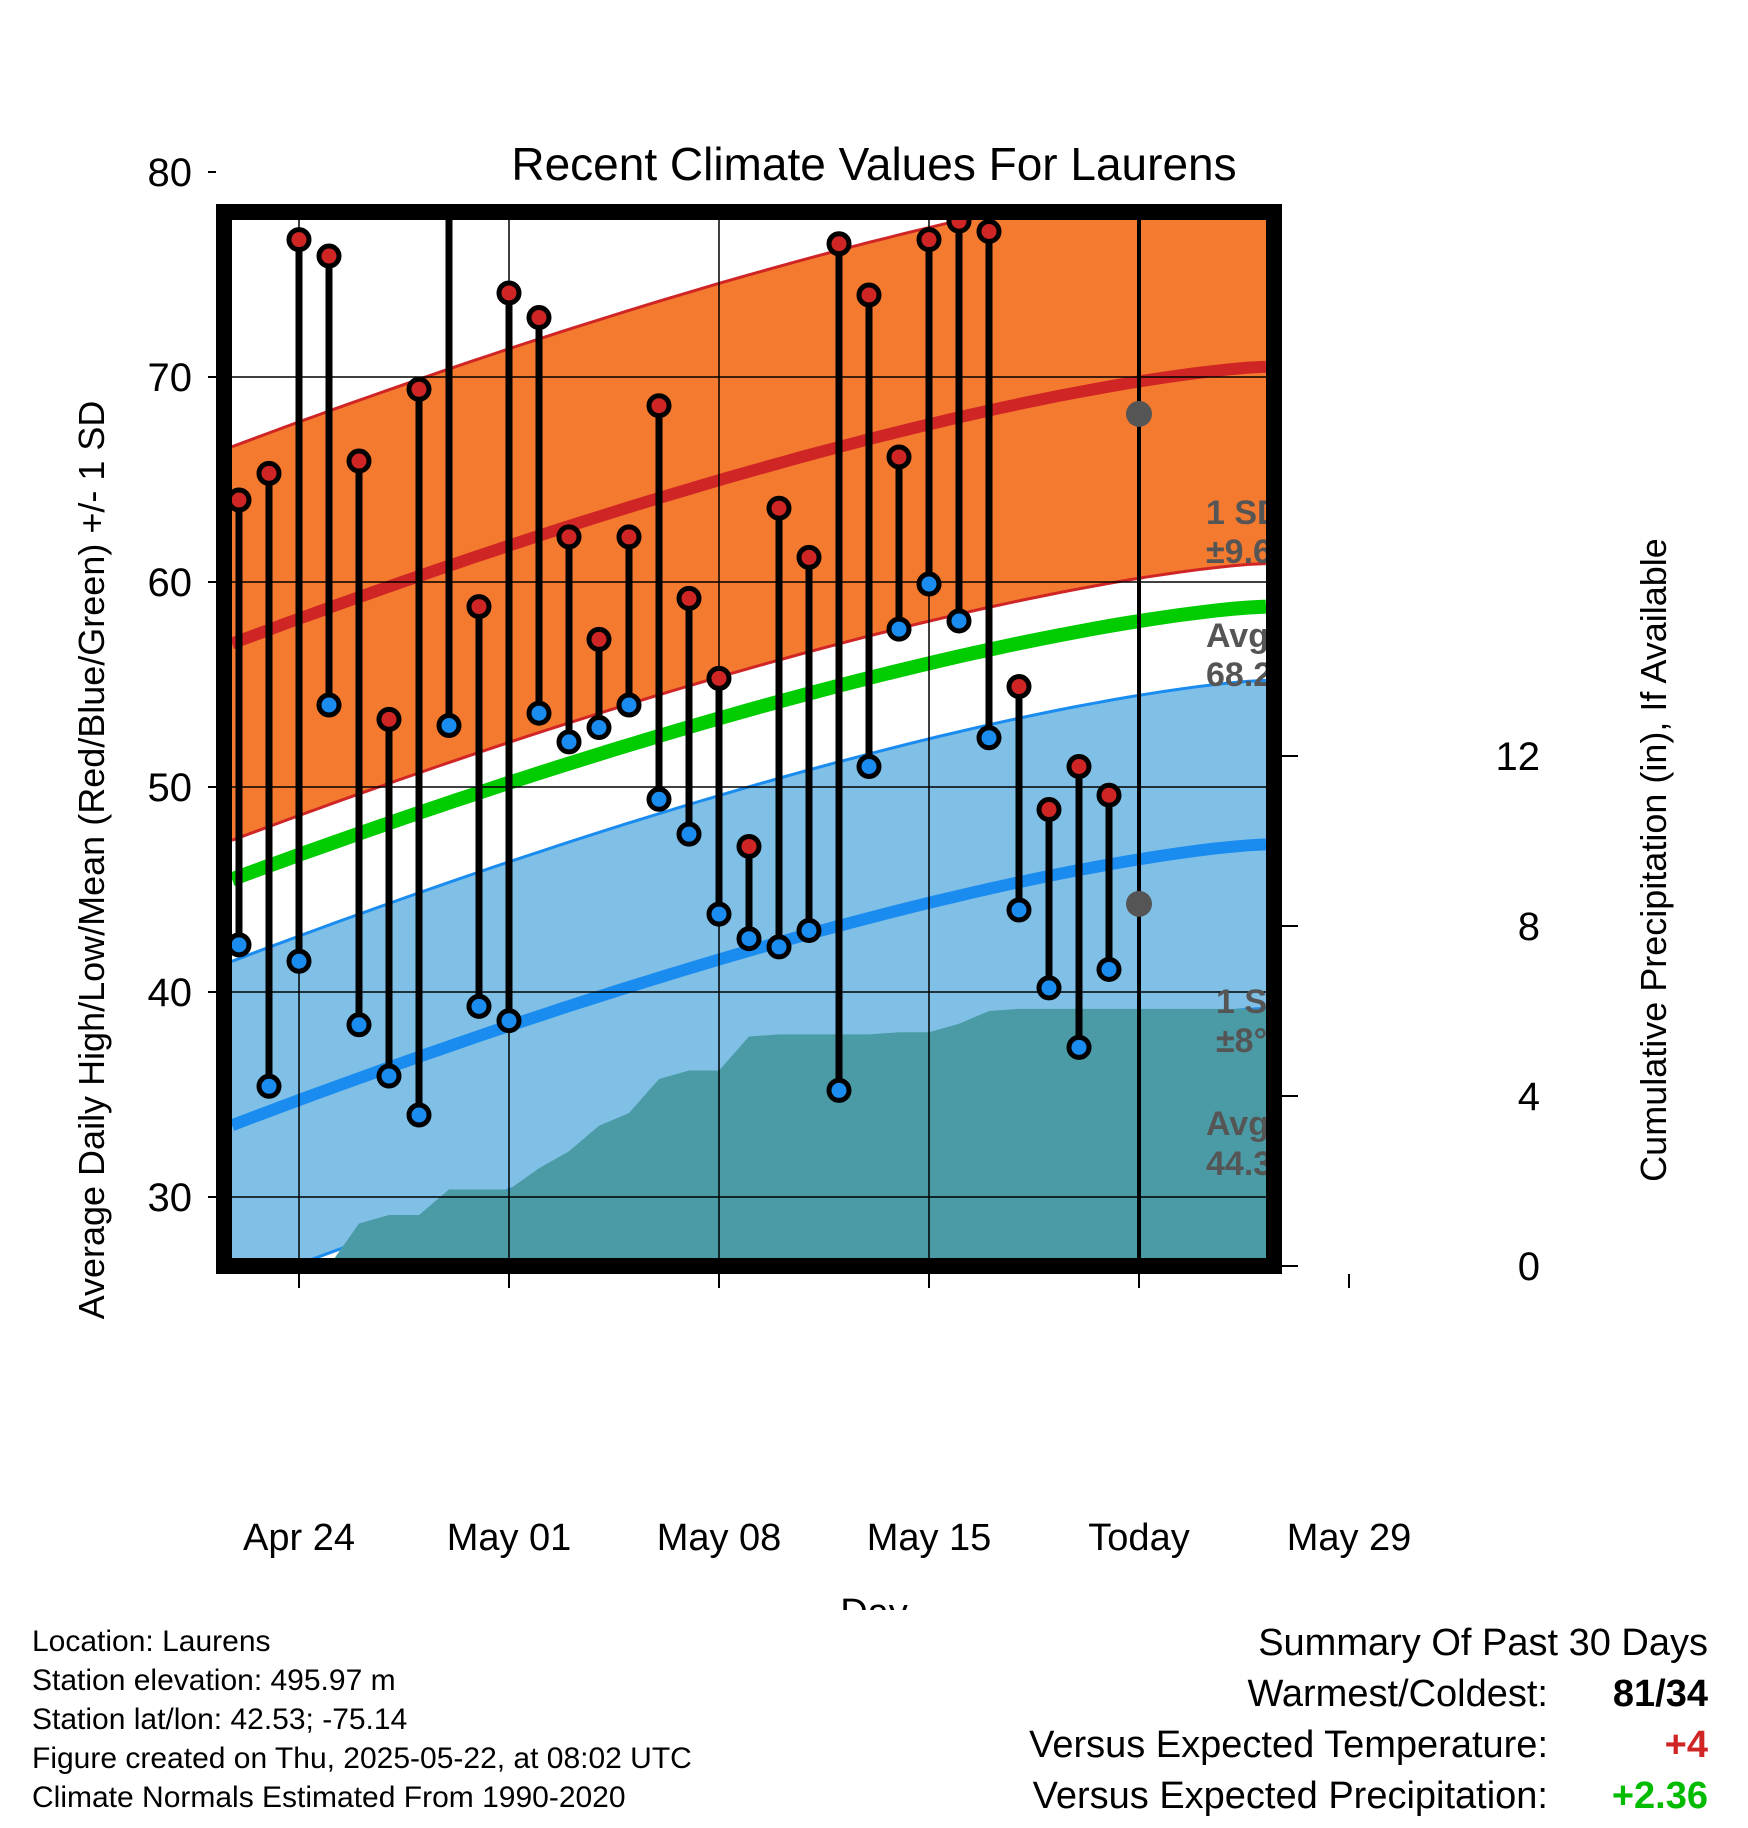 The image size is (1748, 1828). What do you see at coordinates (1139, 903) in the screenshot?
I see `today-low-avg-dot` at bounding box center [1139, 903].